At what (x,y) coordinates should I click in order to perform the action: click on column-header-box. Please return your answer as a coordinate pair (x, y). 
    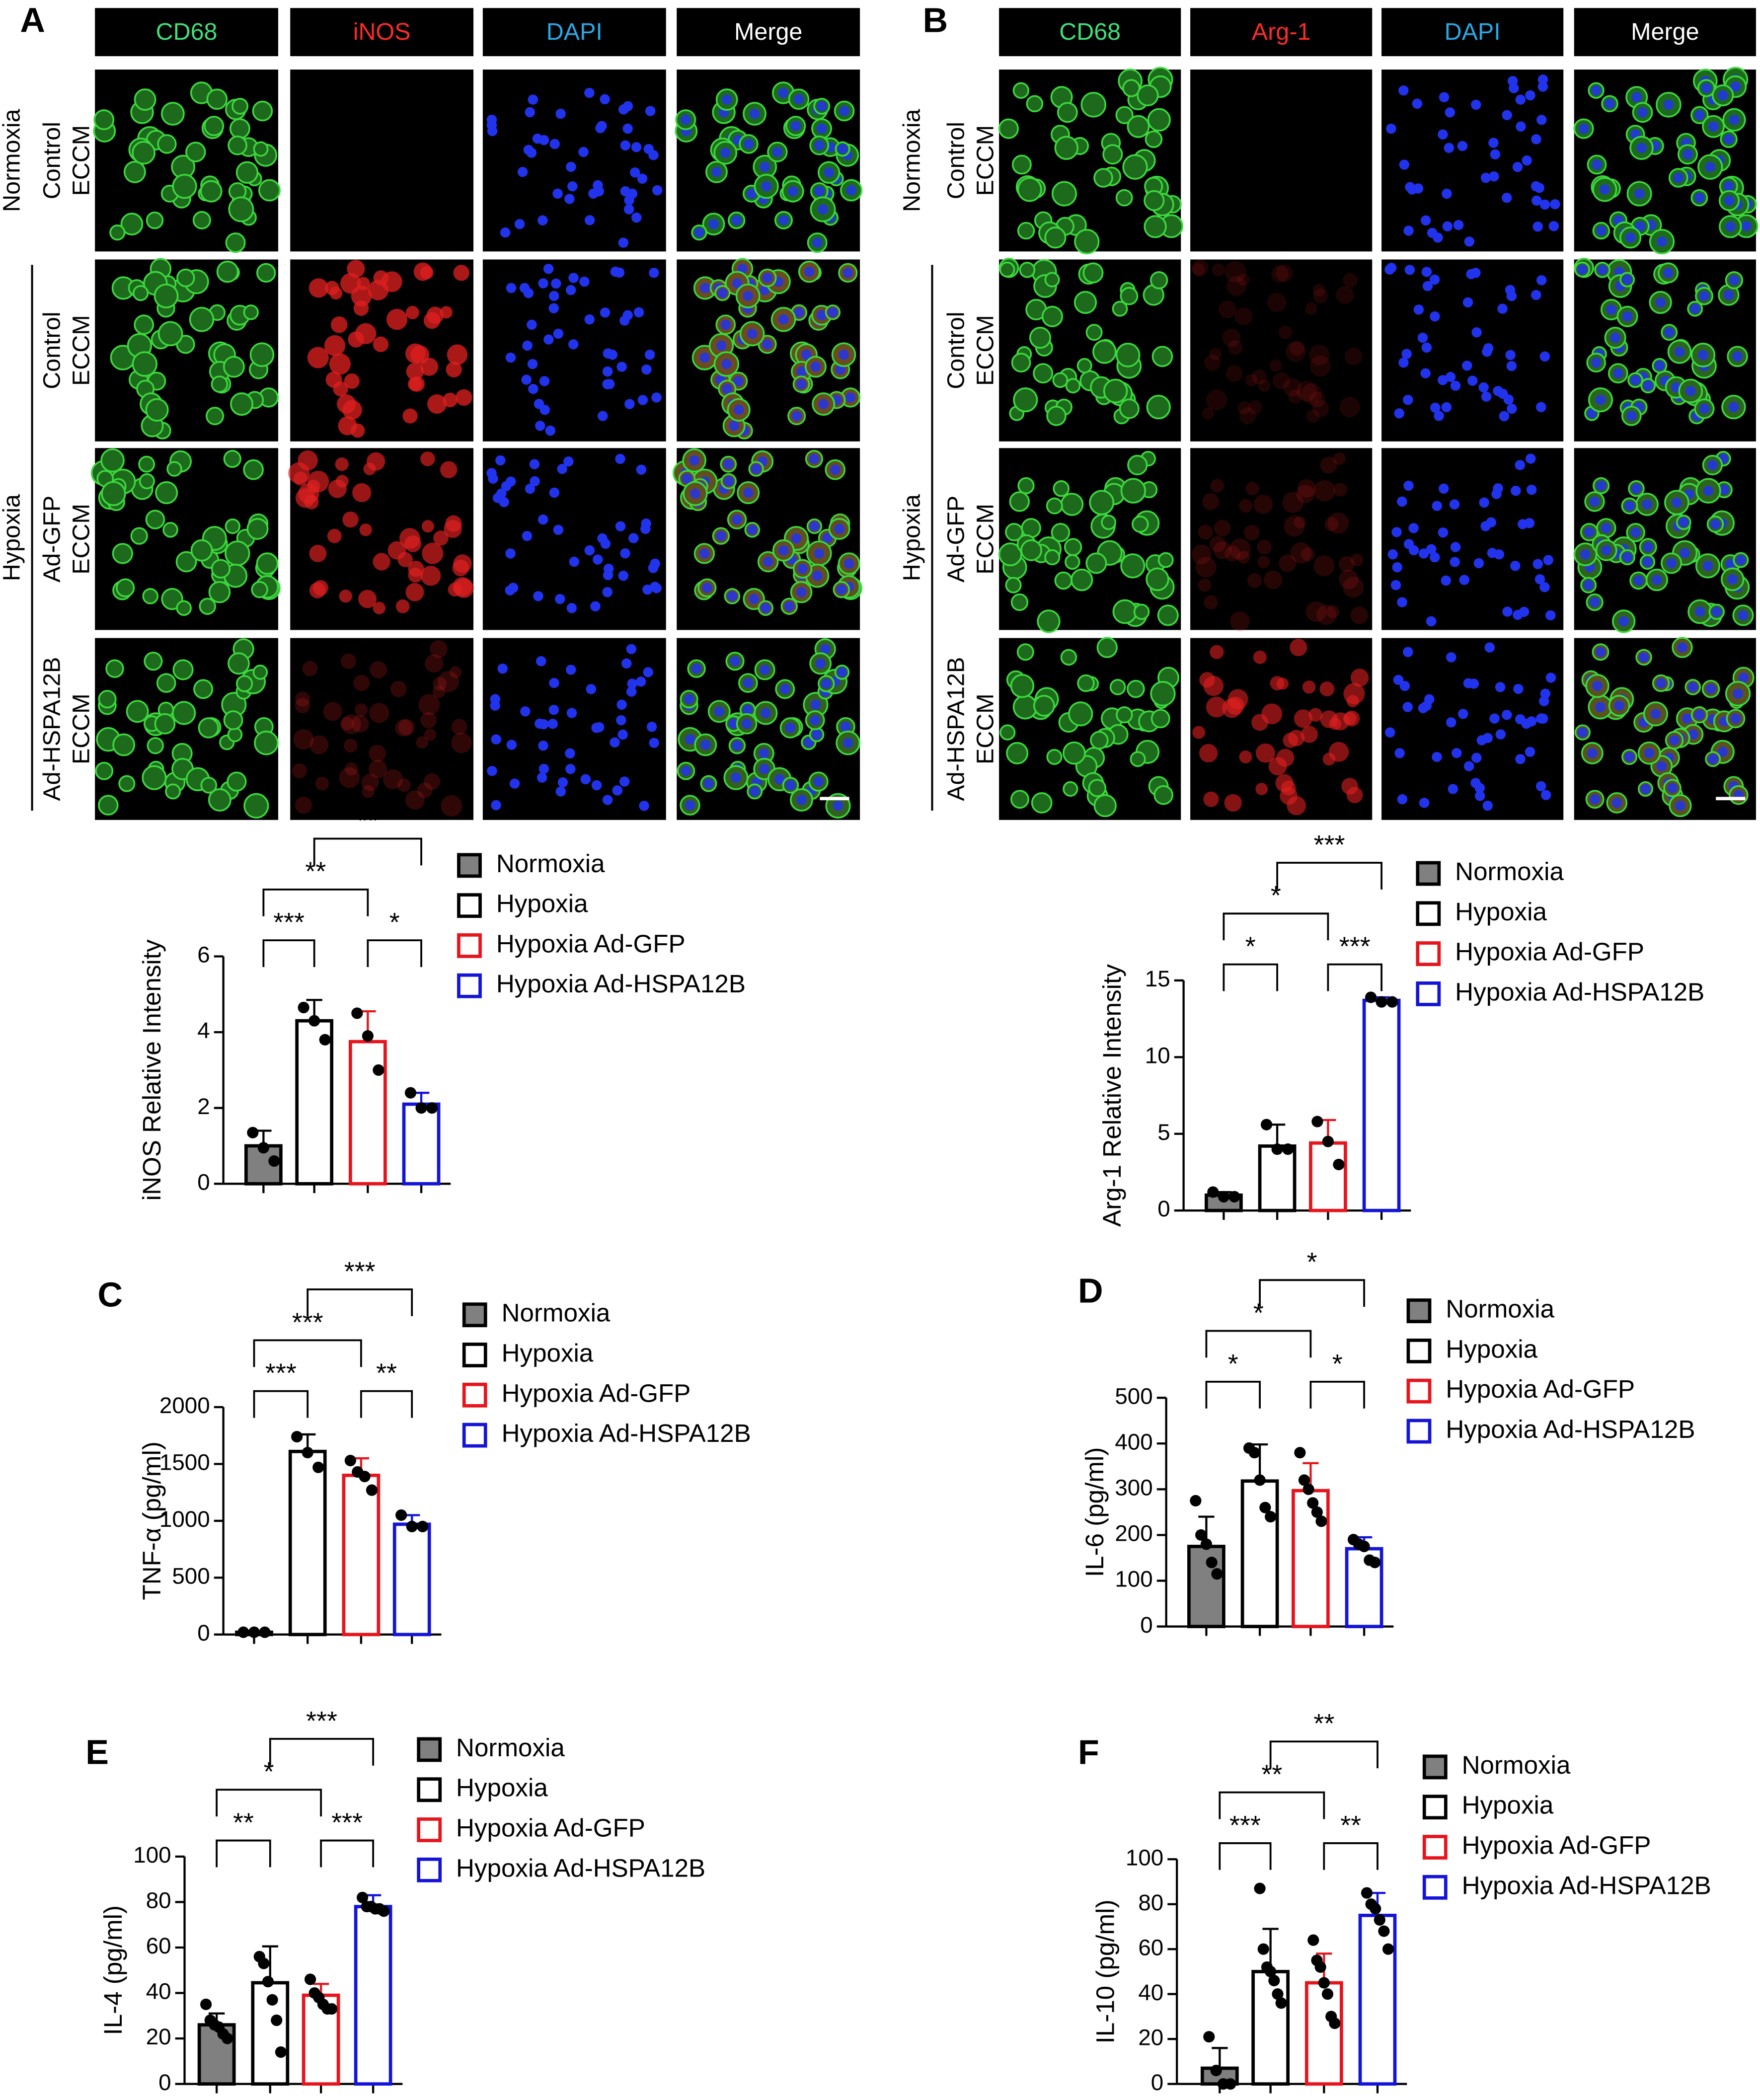
    Looking at the image, I should click on (1665, 32).